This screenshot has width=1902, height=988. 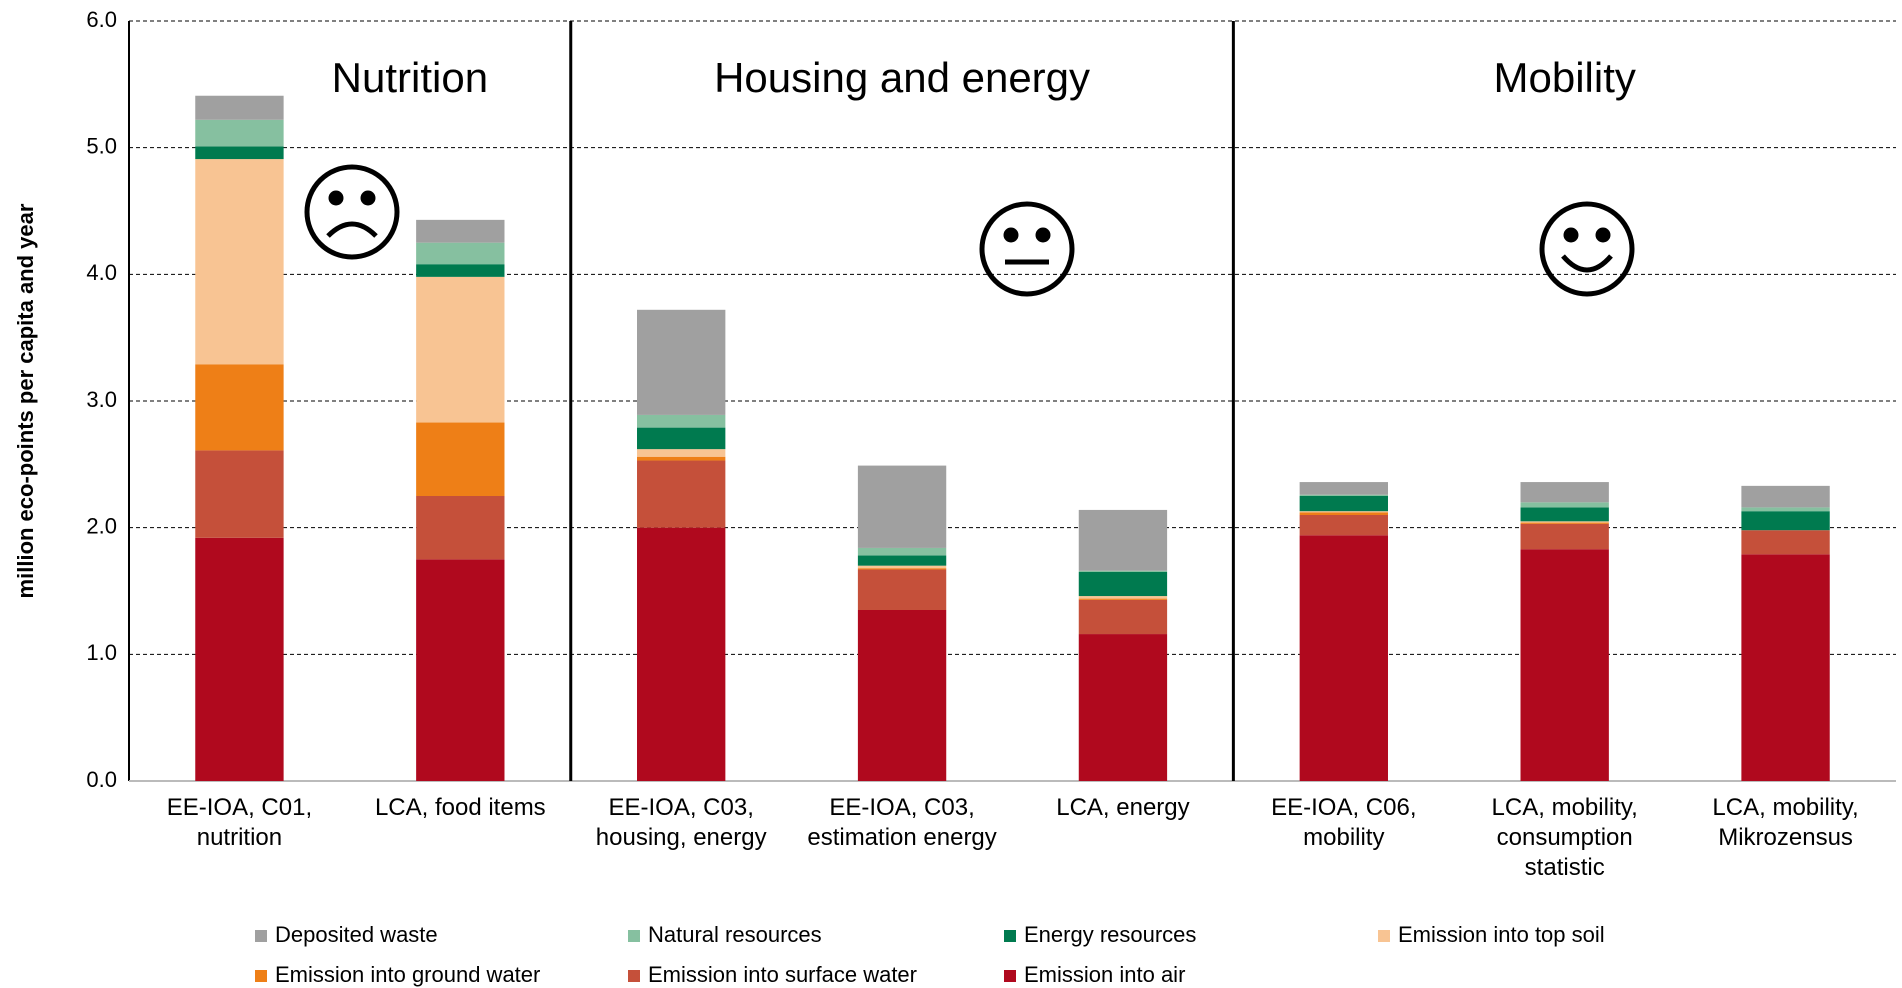 What do you see at coordinates (1785, 822) in the screenshot?
I see `x-tick-label: LCA, mobility, Mikrozensus` at bounding box center [1785, 822].